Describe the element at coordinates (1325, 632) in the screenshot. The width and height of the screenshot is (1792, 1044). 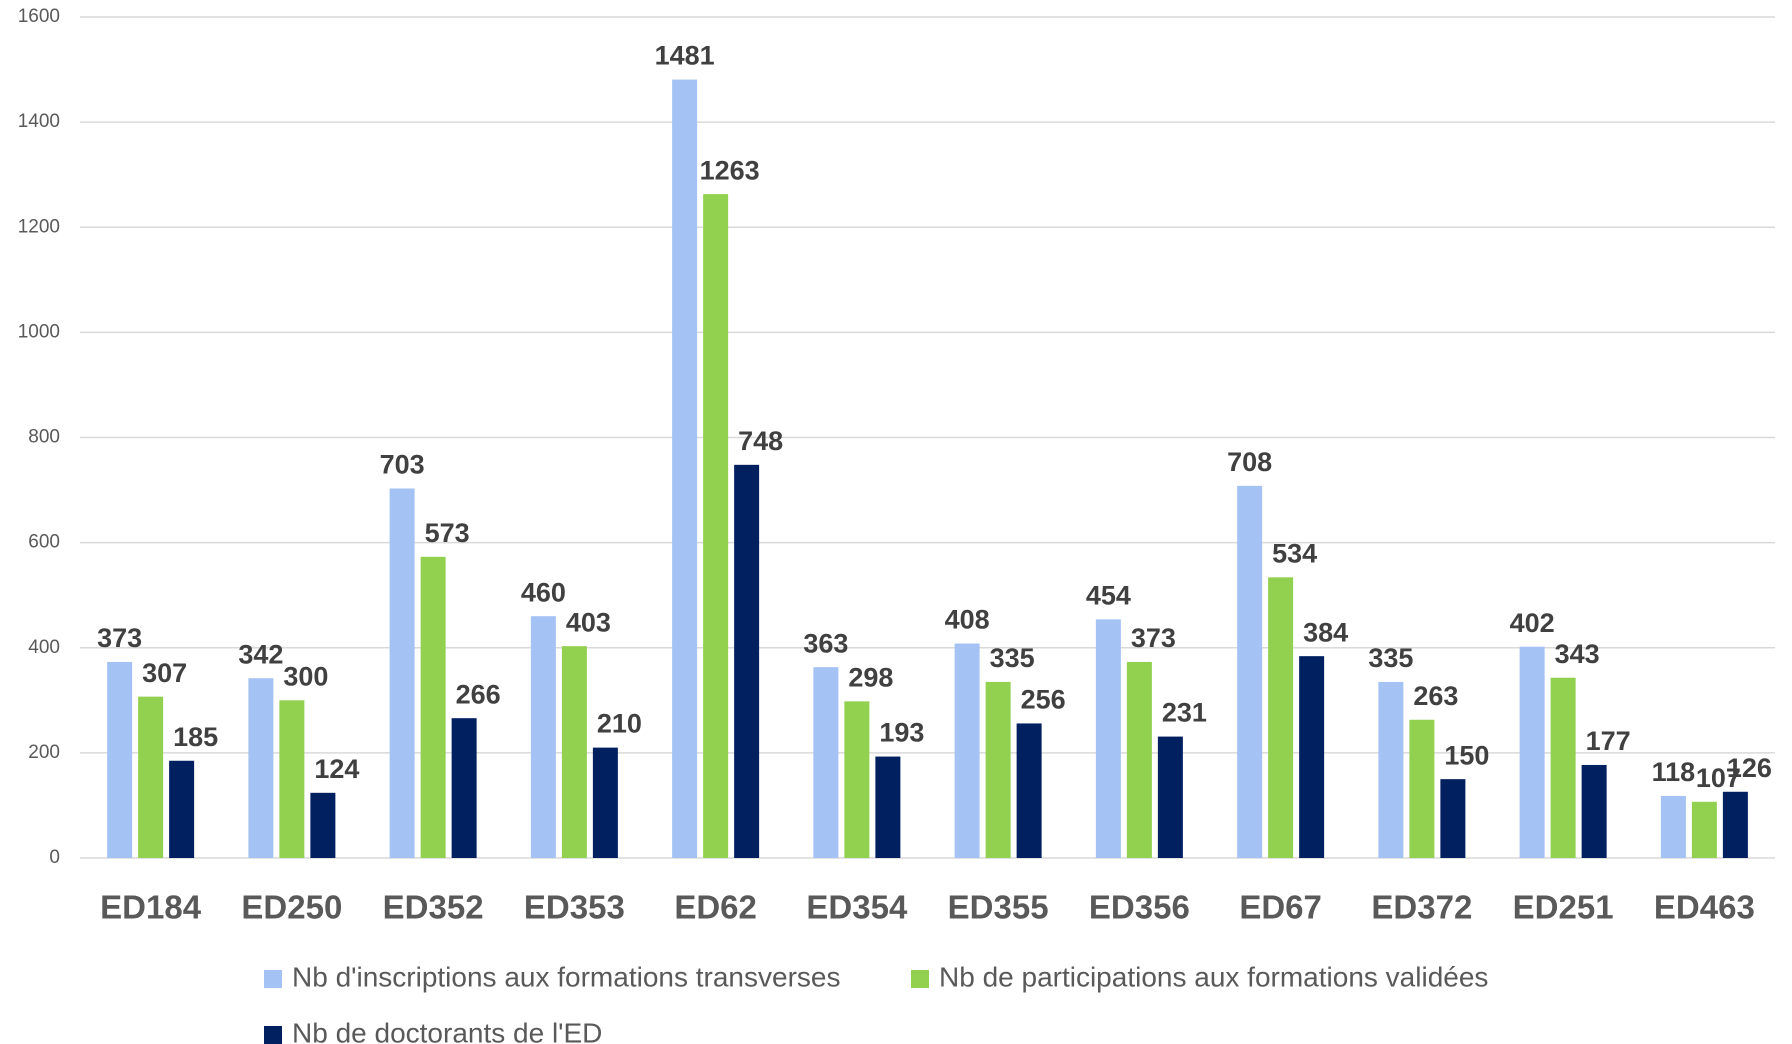
I see `data-label: 384` at that location.